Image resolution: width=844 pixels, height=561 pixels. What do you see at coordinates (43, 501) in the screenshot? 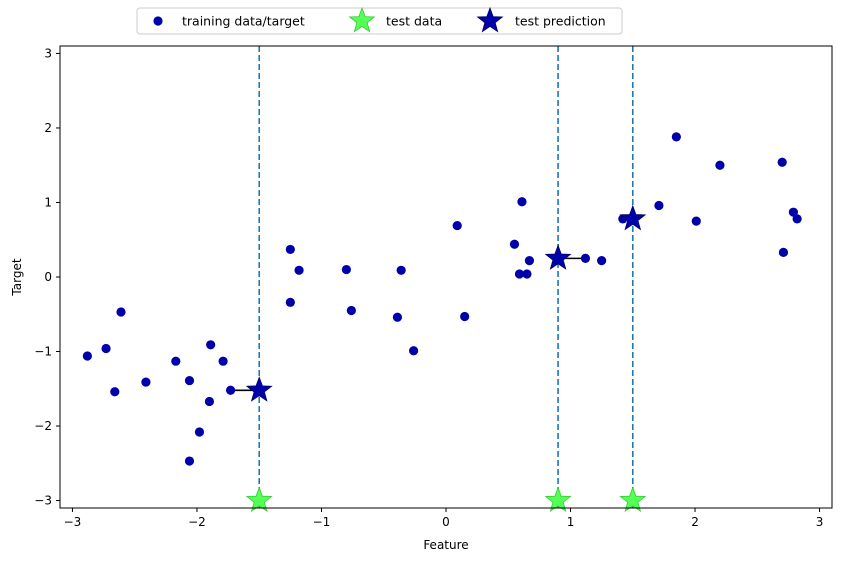
I see `y-tick-label: −3` at bounding box center [43, 501].